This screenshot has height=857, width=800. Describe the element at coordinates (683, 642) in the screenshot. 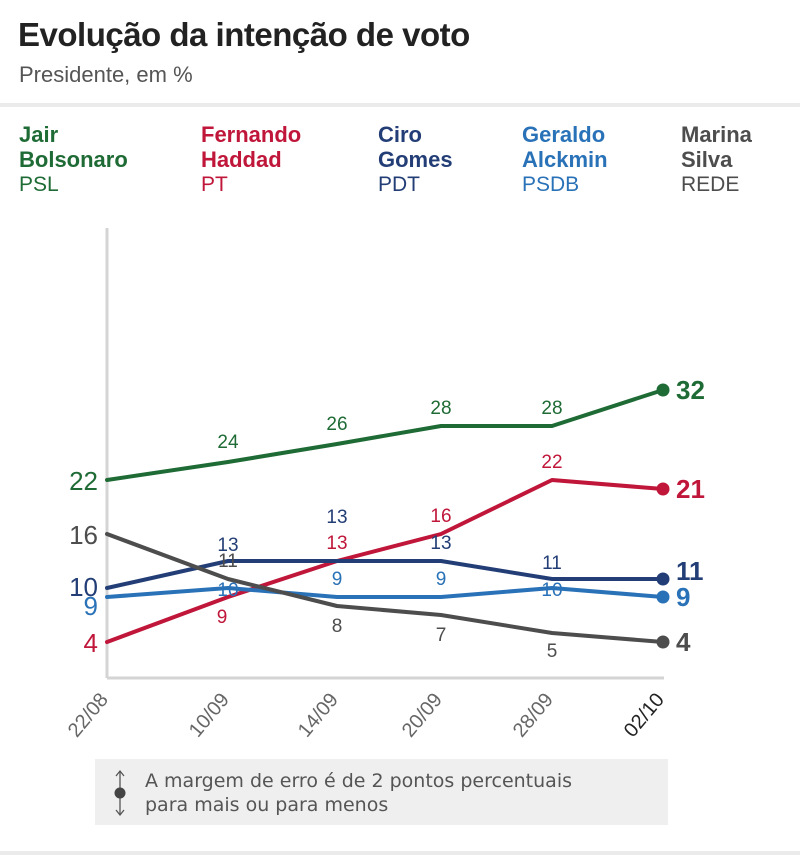

I see `end-label-marina: 4` at that location.